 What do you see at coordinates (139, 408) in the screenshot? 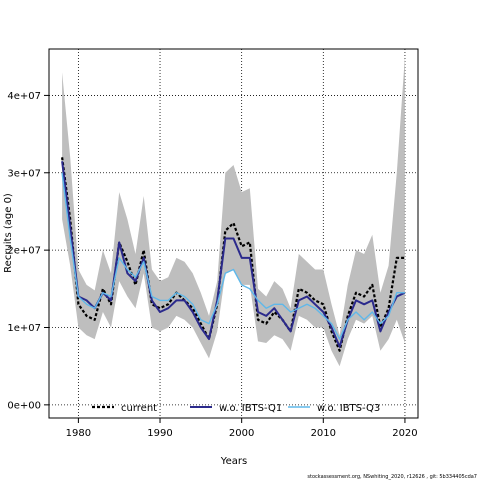
I see `legend-label-0: current` at bounding box center [139, 408].